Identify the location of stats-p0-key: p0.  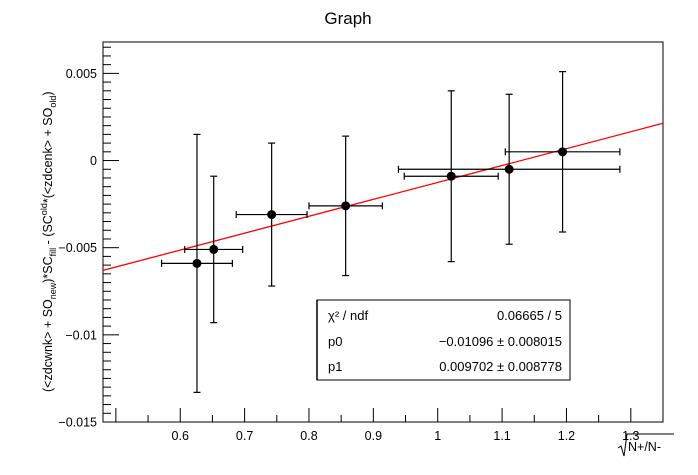
(335, 341).